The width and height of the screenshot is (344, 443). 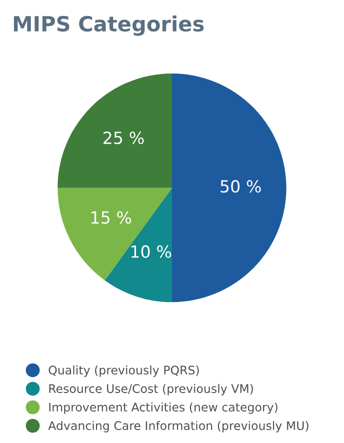 What do you see at coordinates (124, 138) in the screenshot?
I see `data-label: 25 %` at bounding box center [124, 138].